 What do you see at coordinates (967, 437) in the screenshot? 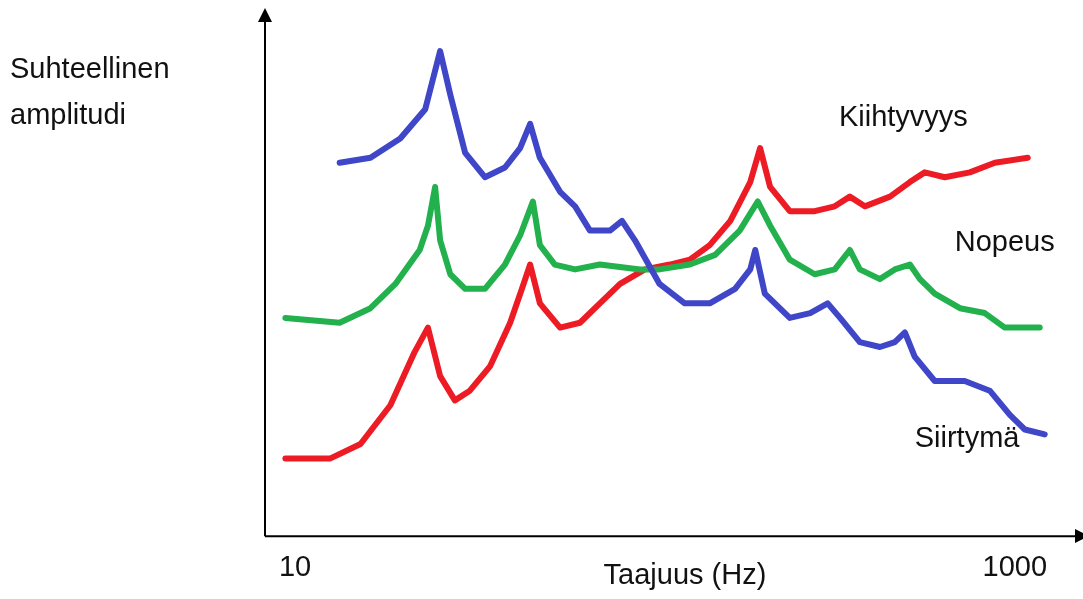
I see `series-label: Siirtymä` at bounding box center [967, 437].